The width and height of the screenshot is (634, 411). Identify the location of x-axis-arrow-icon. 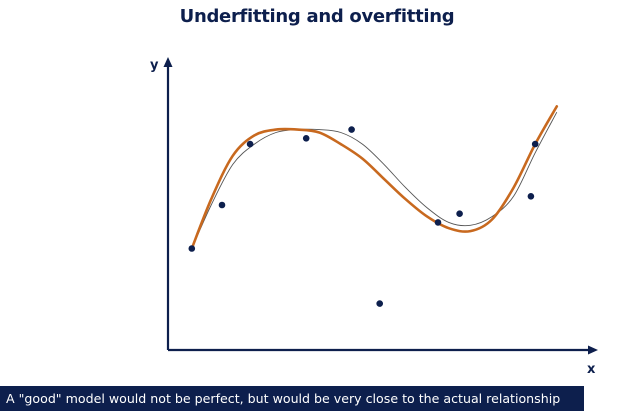
(593, 350).